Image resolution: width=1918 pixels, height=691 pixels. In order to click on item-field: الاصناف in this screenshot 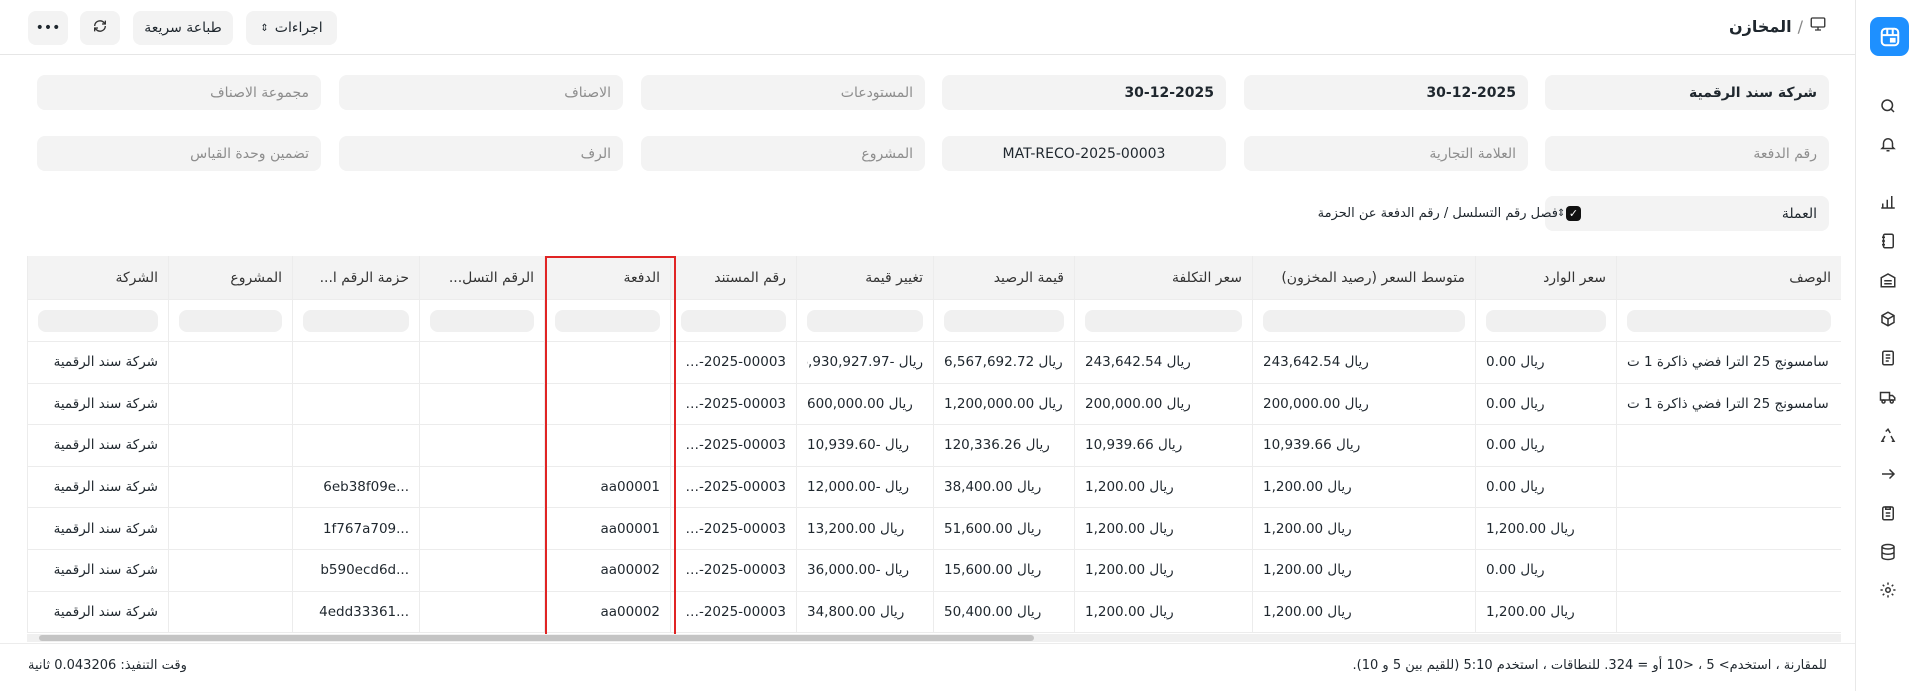, I will do `click(481, 92)`.